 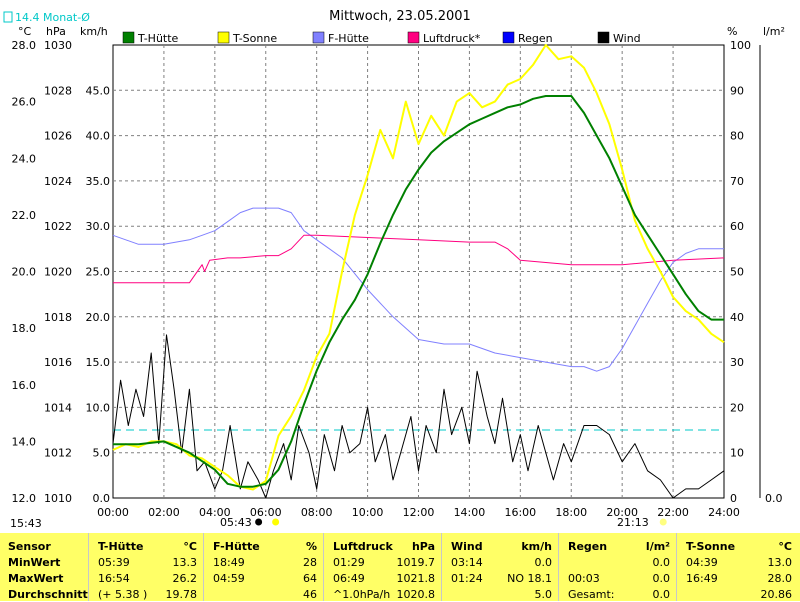 I want to click on stats-value: 19.78, so click(x=147, y=595).